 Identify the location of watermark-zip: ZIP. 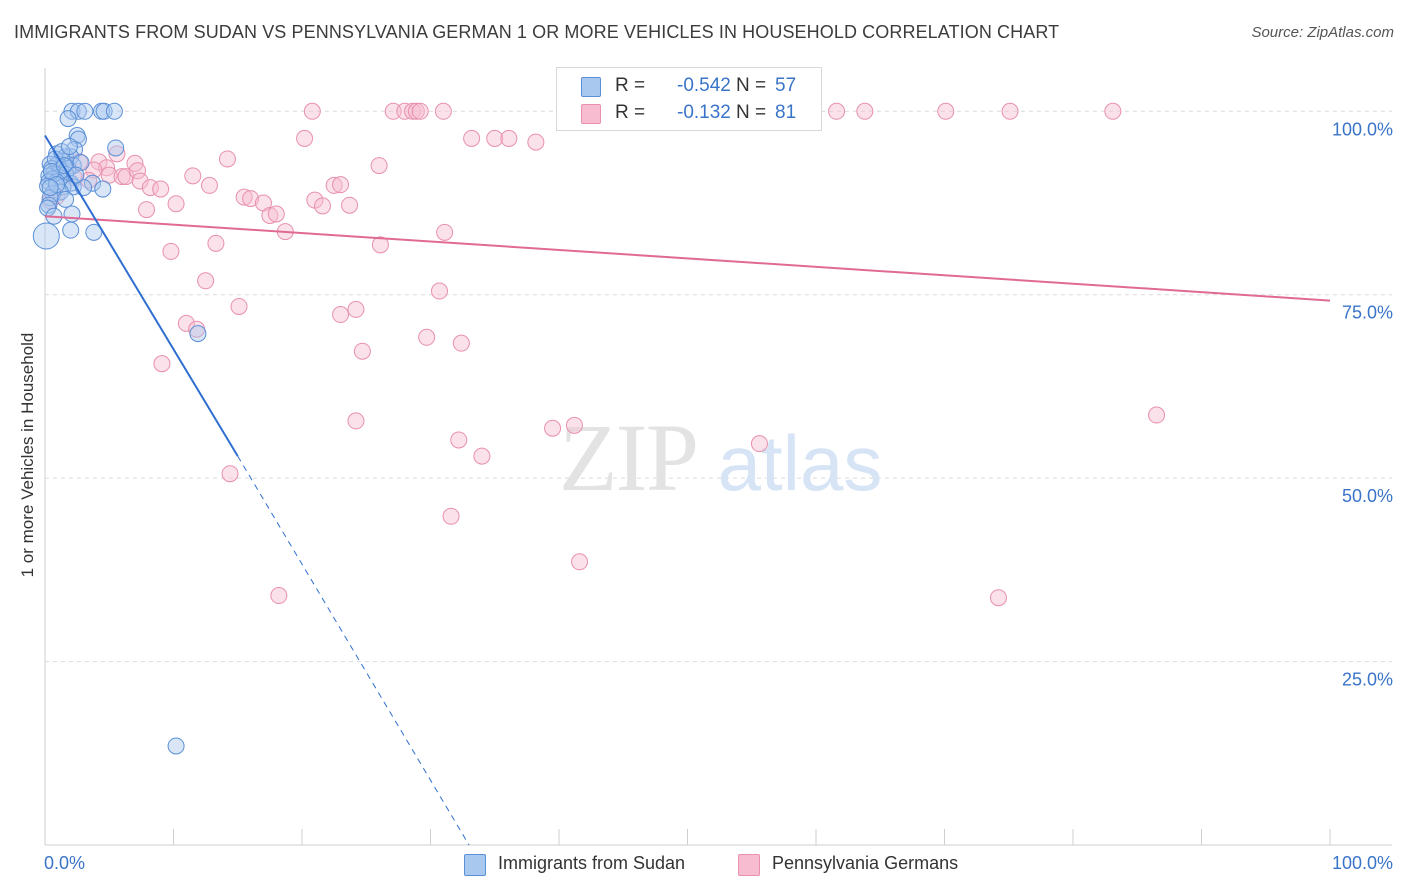
(628, 457).